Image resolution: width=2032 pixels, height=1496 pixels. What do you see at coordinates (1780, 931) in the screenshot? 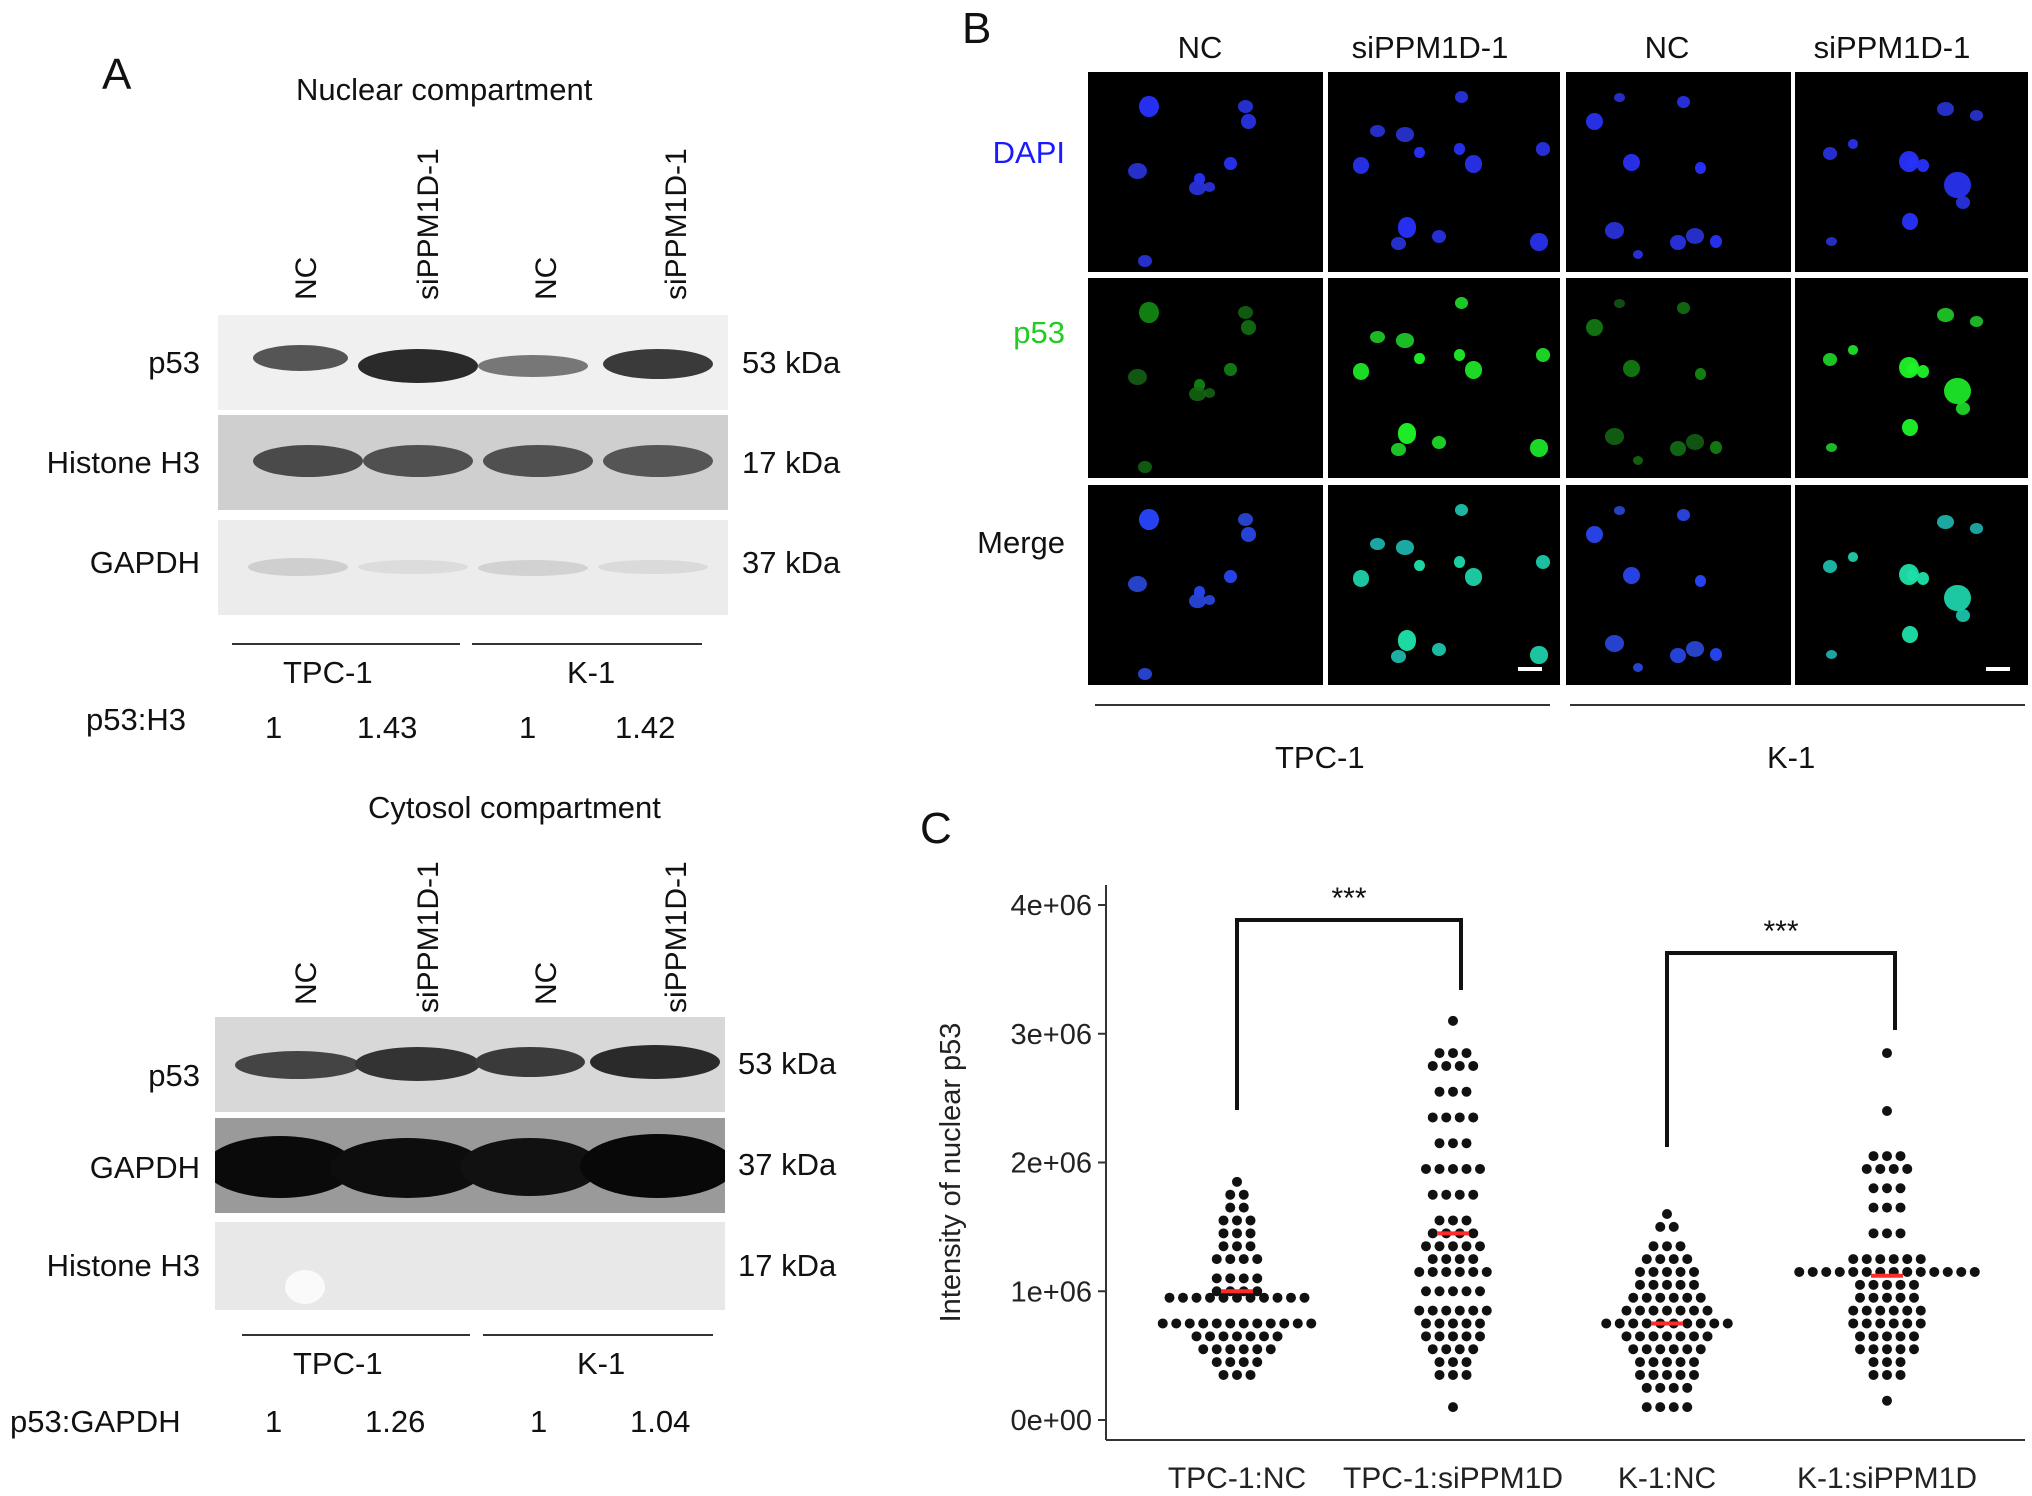
I see `significance-label: ***` at bounding box center [1780, 931].